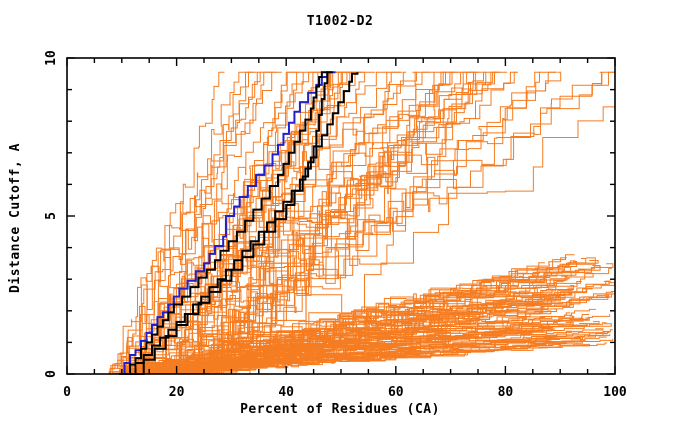 Image resolution: width=680 pixels, height=440 pixels. I want to click on x-axis-label: Percent of Residues (CA), so click(340, 409).